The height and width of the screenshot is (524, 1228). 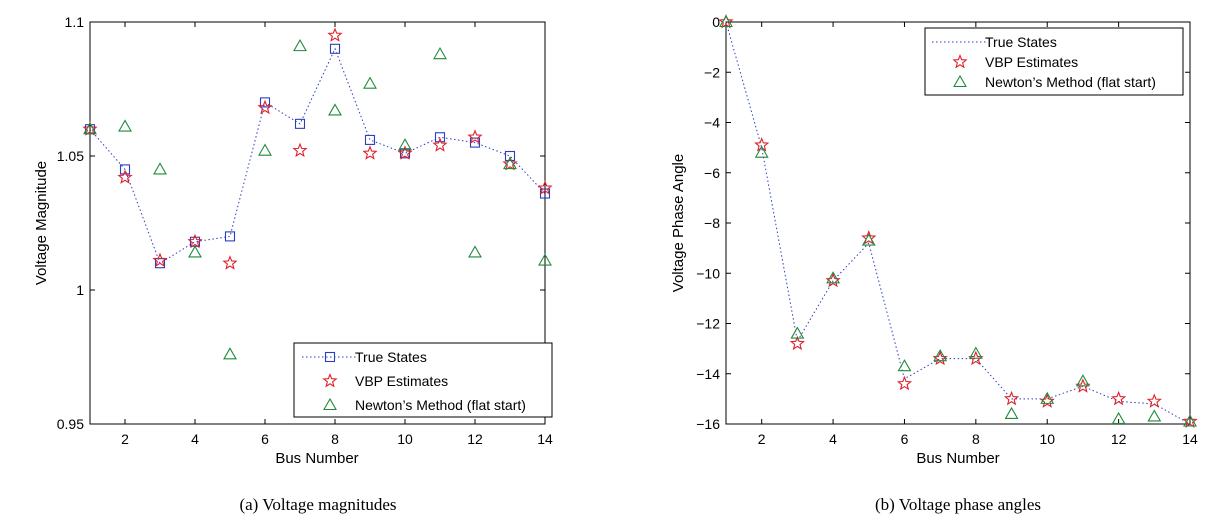 What do you see at coordinates (317, 504) in the screenshot?
I see `caption: (a) Voltage magnitudes` at bounding box center [317, 504].